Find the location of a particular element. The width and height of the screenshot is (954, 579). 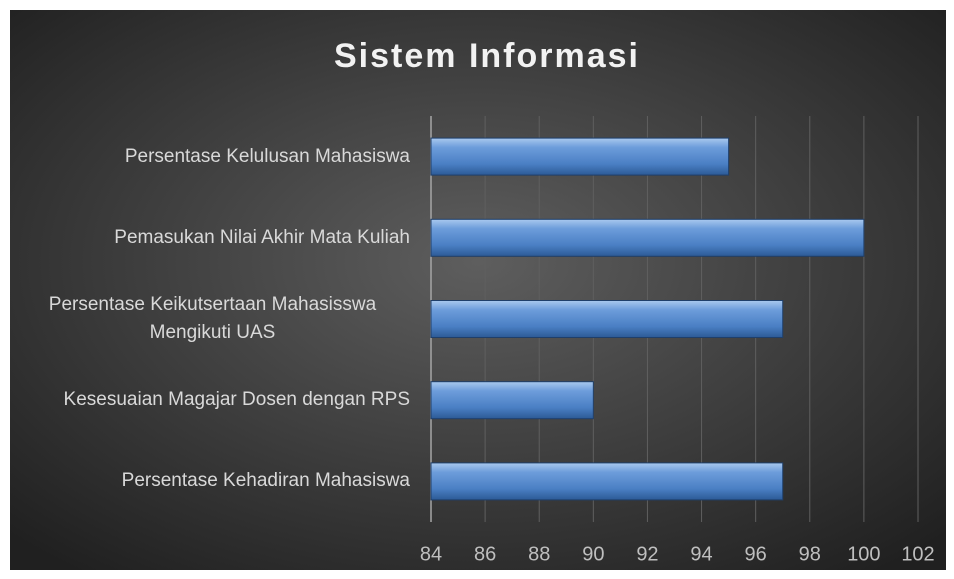

x-tick-label: 102 is located at coordinates (917, 554).